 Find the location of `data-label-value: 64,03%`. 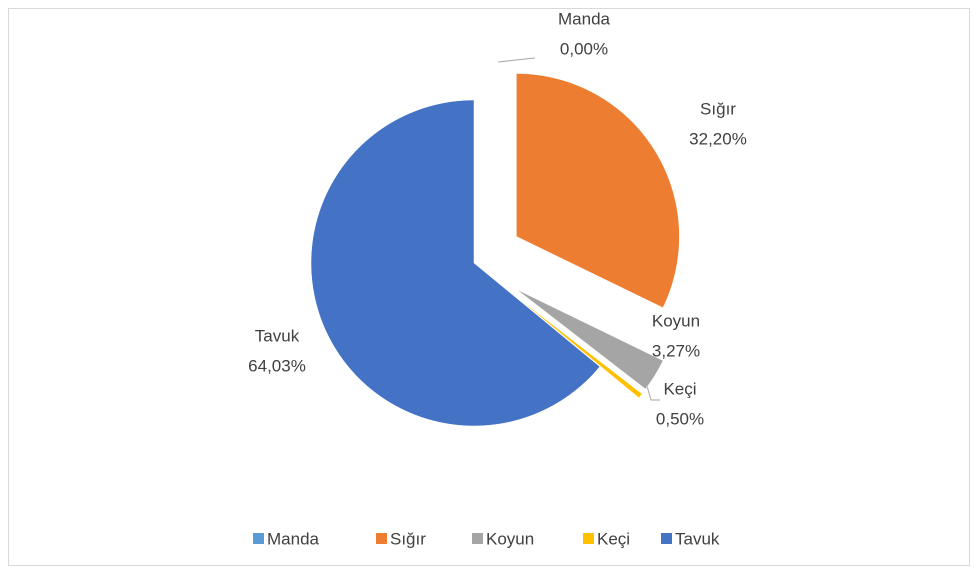

data-label-value: 64,03% is located at coordinates (277, 365).